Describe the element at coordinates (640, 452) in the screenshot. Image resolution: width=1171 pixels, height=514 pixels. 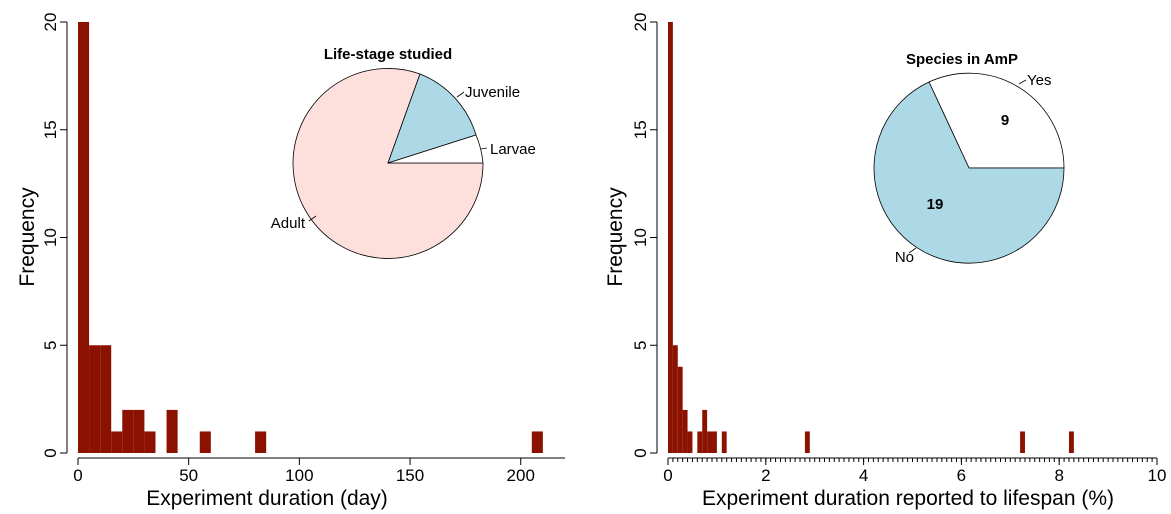
I see `right-y-tick-label: 0` at that location.